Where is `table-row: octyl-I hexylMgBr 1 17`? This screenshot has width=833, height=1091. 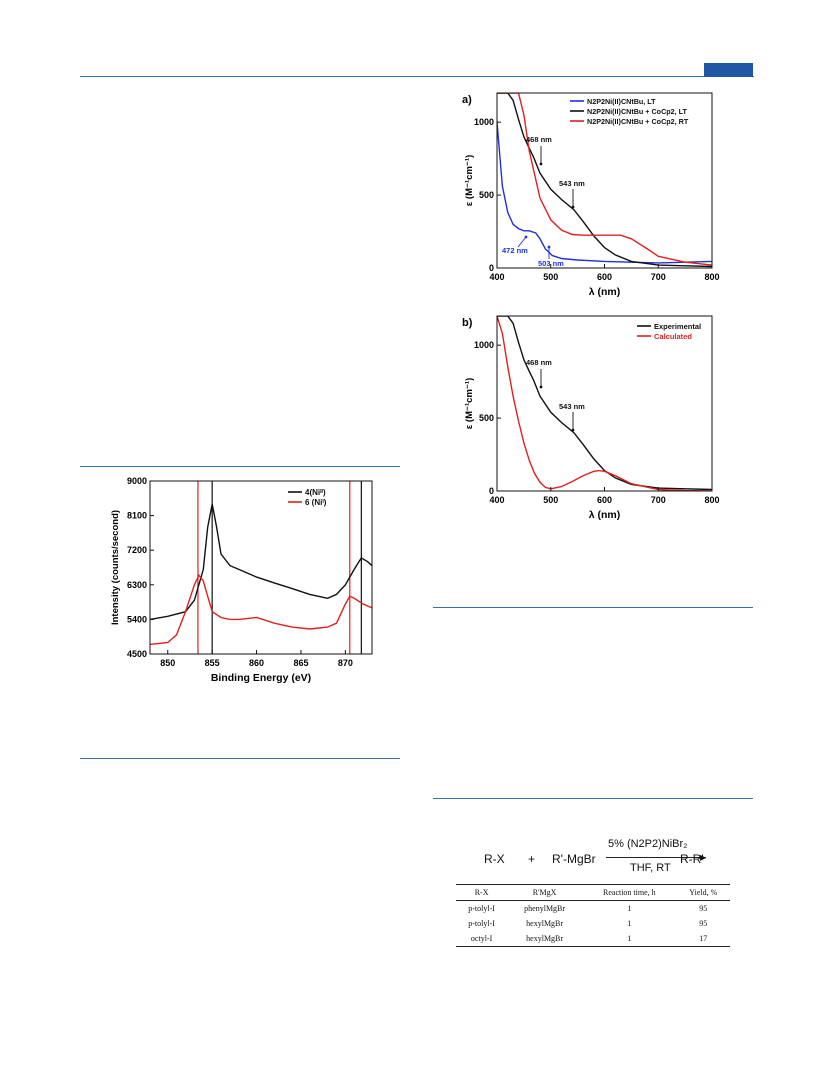
table-row: octyl-I hexylMgBr 1 17 is located at coordinates (593, 939).